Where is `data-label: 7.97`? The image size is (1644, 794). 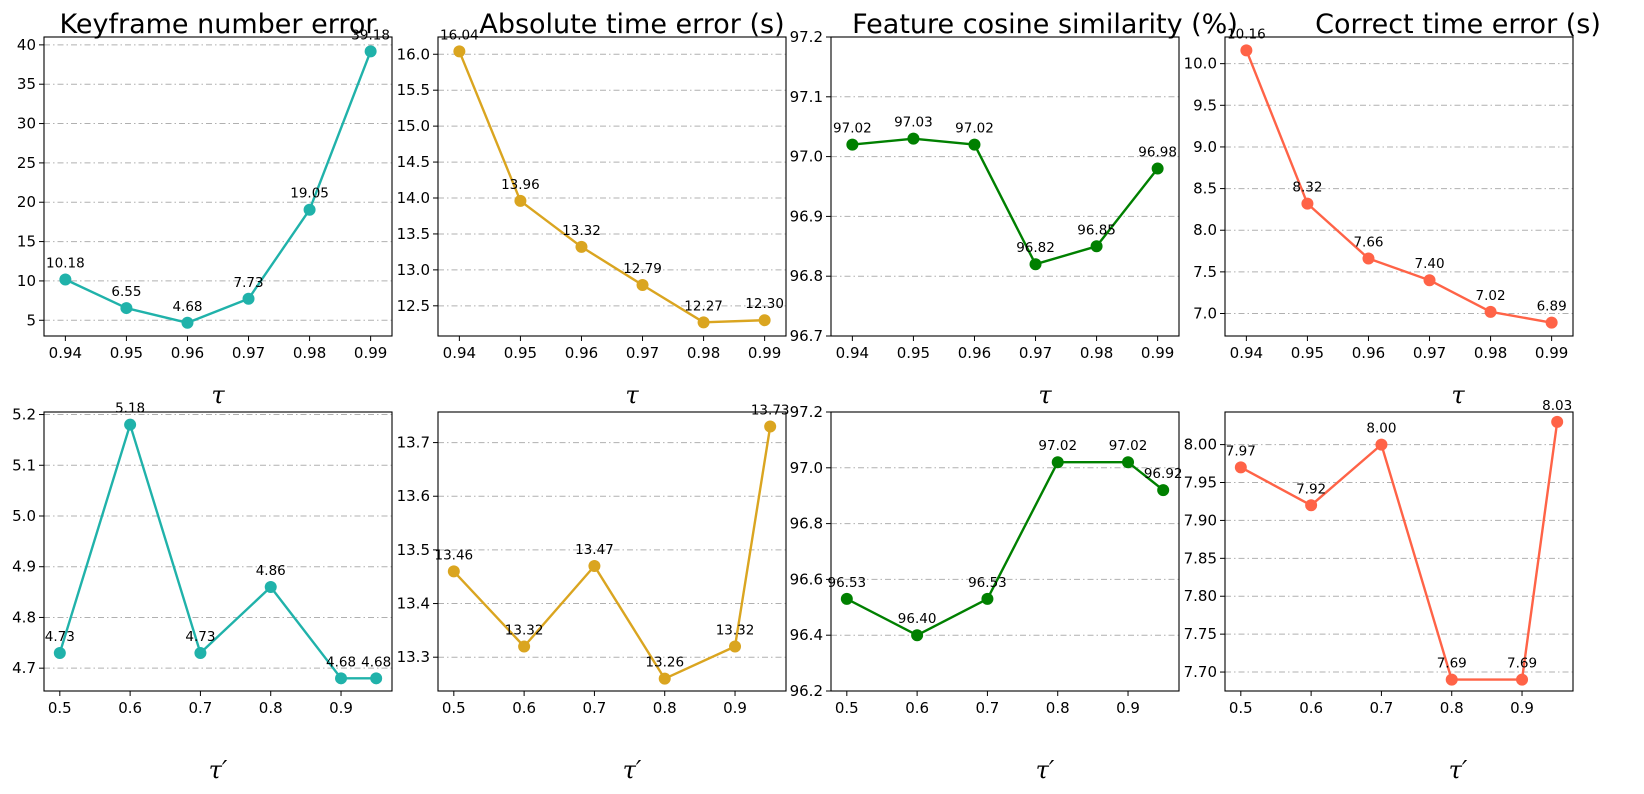 data-label: 7.97 is located at coordinates (1241, 451).